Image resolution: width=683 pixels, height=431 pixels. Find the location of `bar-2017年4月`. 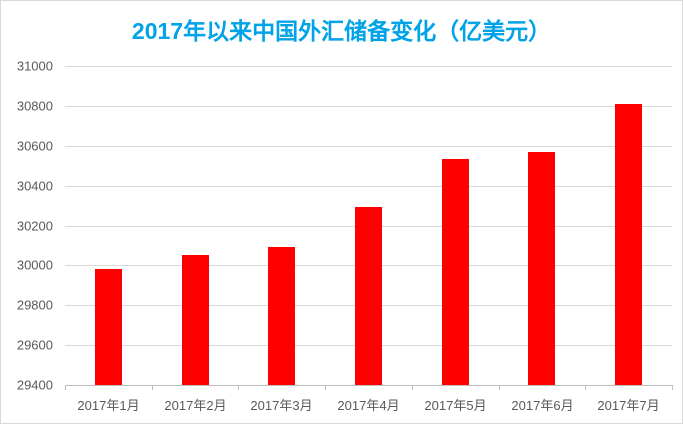

bar-2017年4月 is located at coordinates (368, 296).